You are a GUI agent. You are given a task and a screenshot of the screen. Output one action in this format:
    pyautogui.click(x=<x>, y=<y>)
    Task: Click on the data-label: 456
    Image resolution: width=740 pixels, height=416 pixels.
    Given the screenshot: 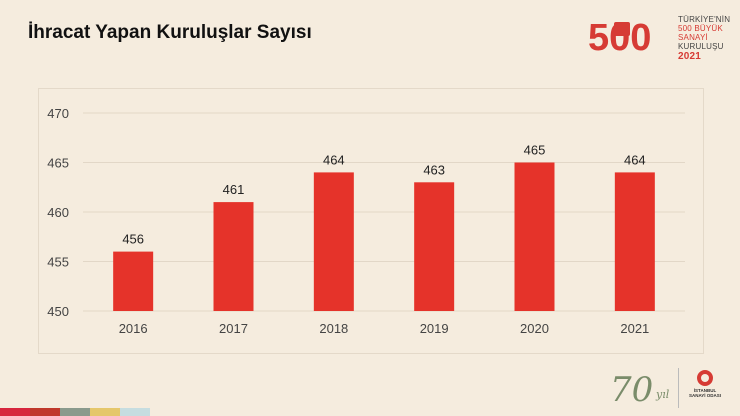 What is the action you would take?
    pyautogui.click(x=133, y=239)
    